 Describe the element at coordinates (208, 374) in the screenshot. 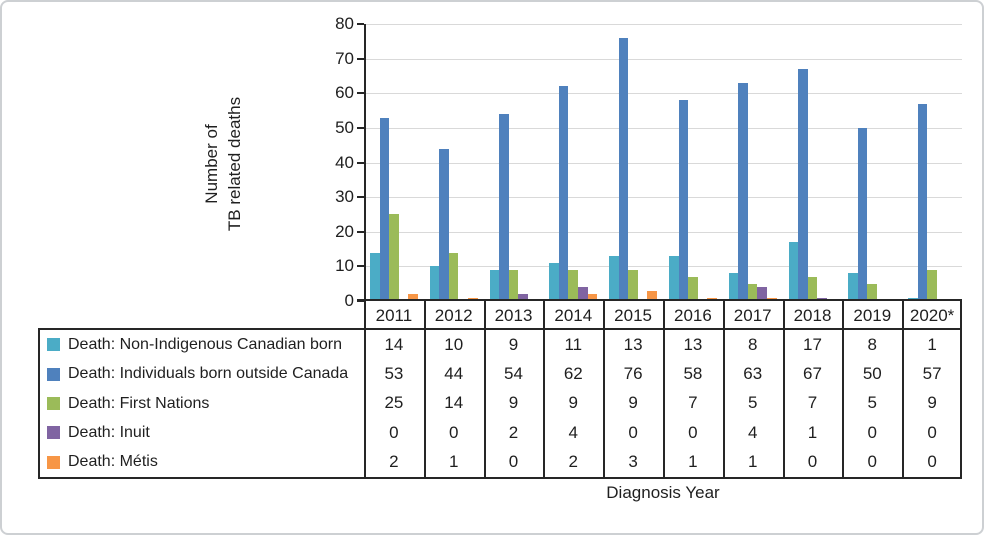

I see `legend-label: Death: Individuals born outside Canada` at that location.